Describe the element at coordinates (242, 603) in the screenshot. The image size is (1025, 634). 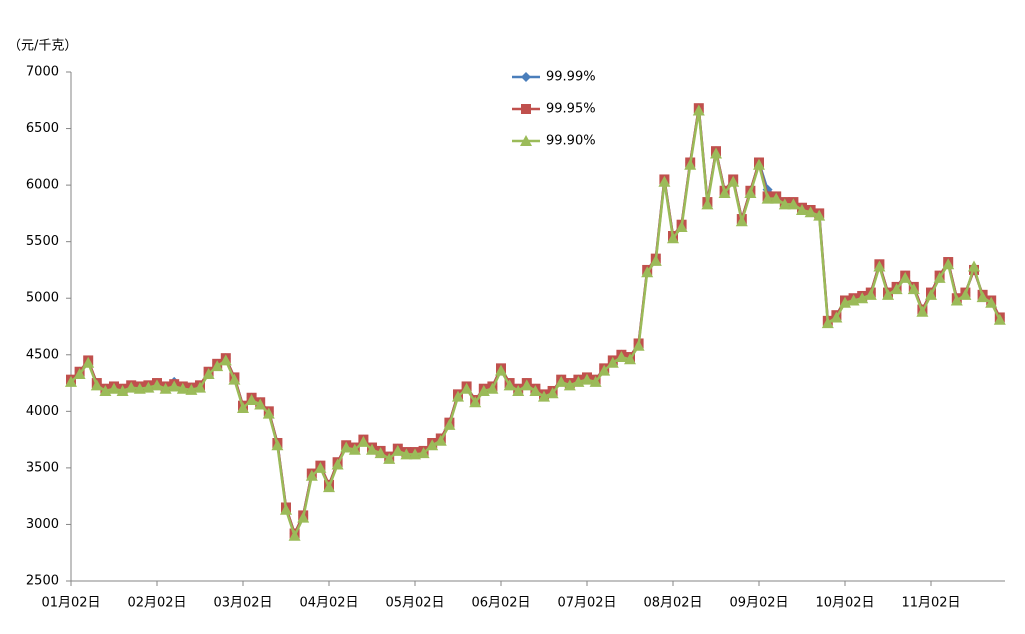
I see `x-tick-label: 03月02日` at that location.